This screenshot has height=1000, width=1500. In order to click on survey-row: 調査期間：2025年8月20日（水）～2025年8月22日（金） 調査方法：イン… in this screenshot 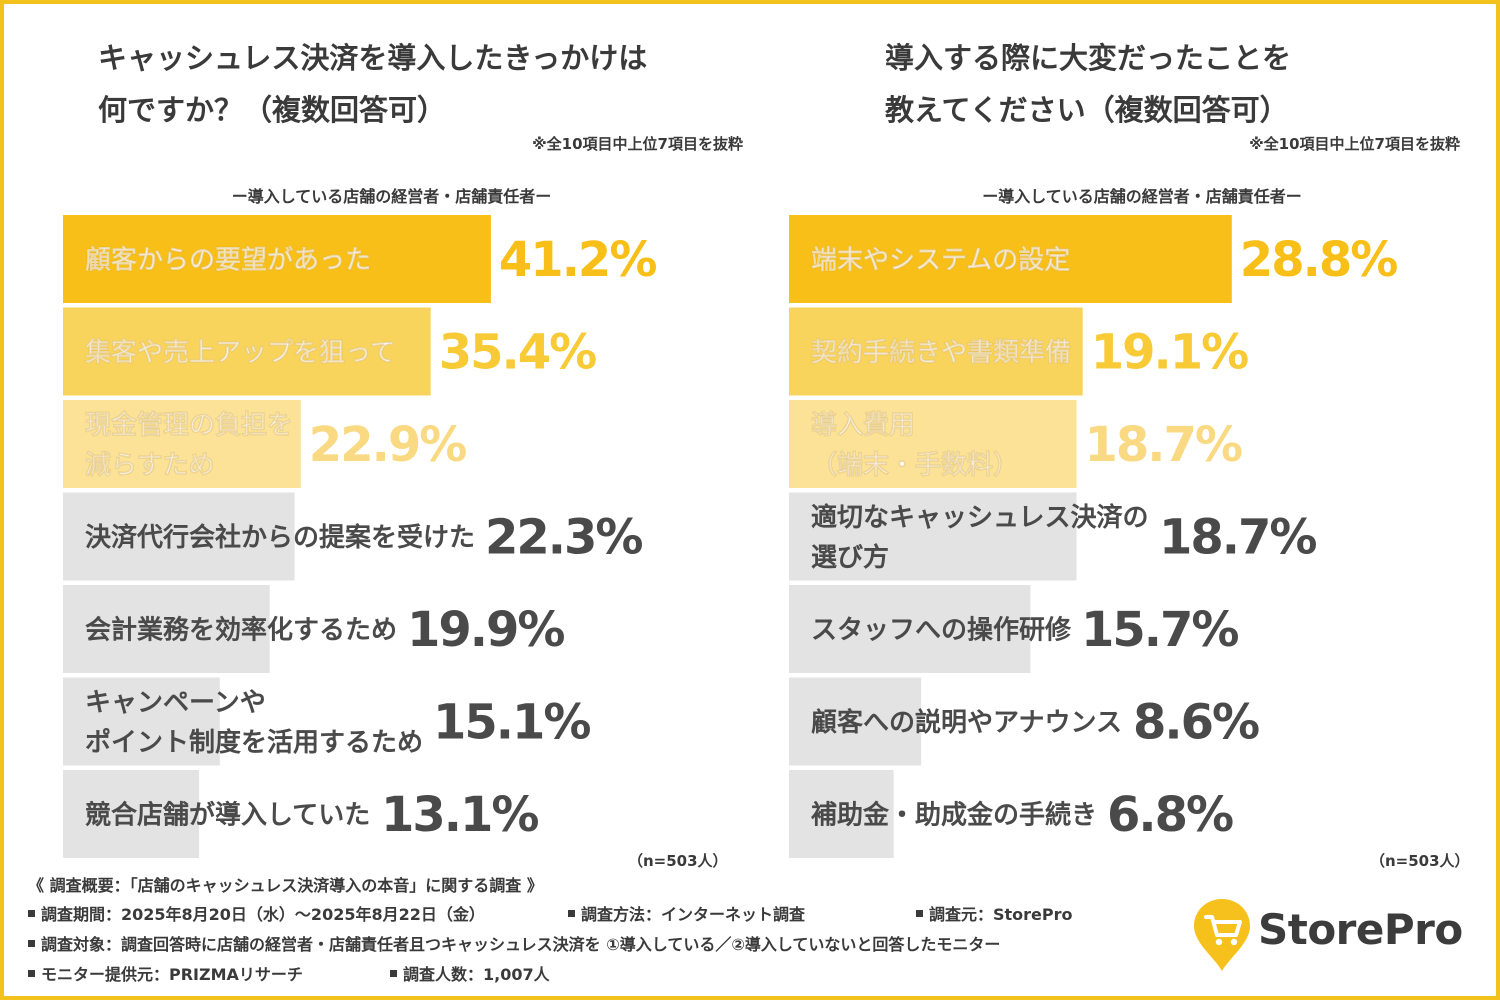, I will do `click(618, 915)`.